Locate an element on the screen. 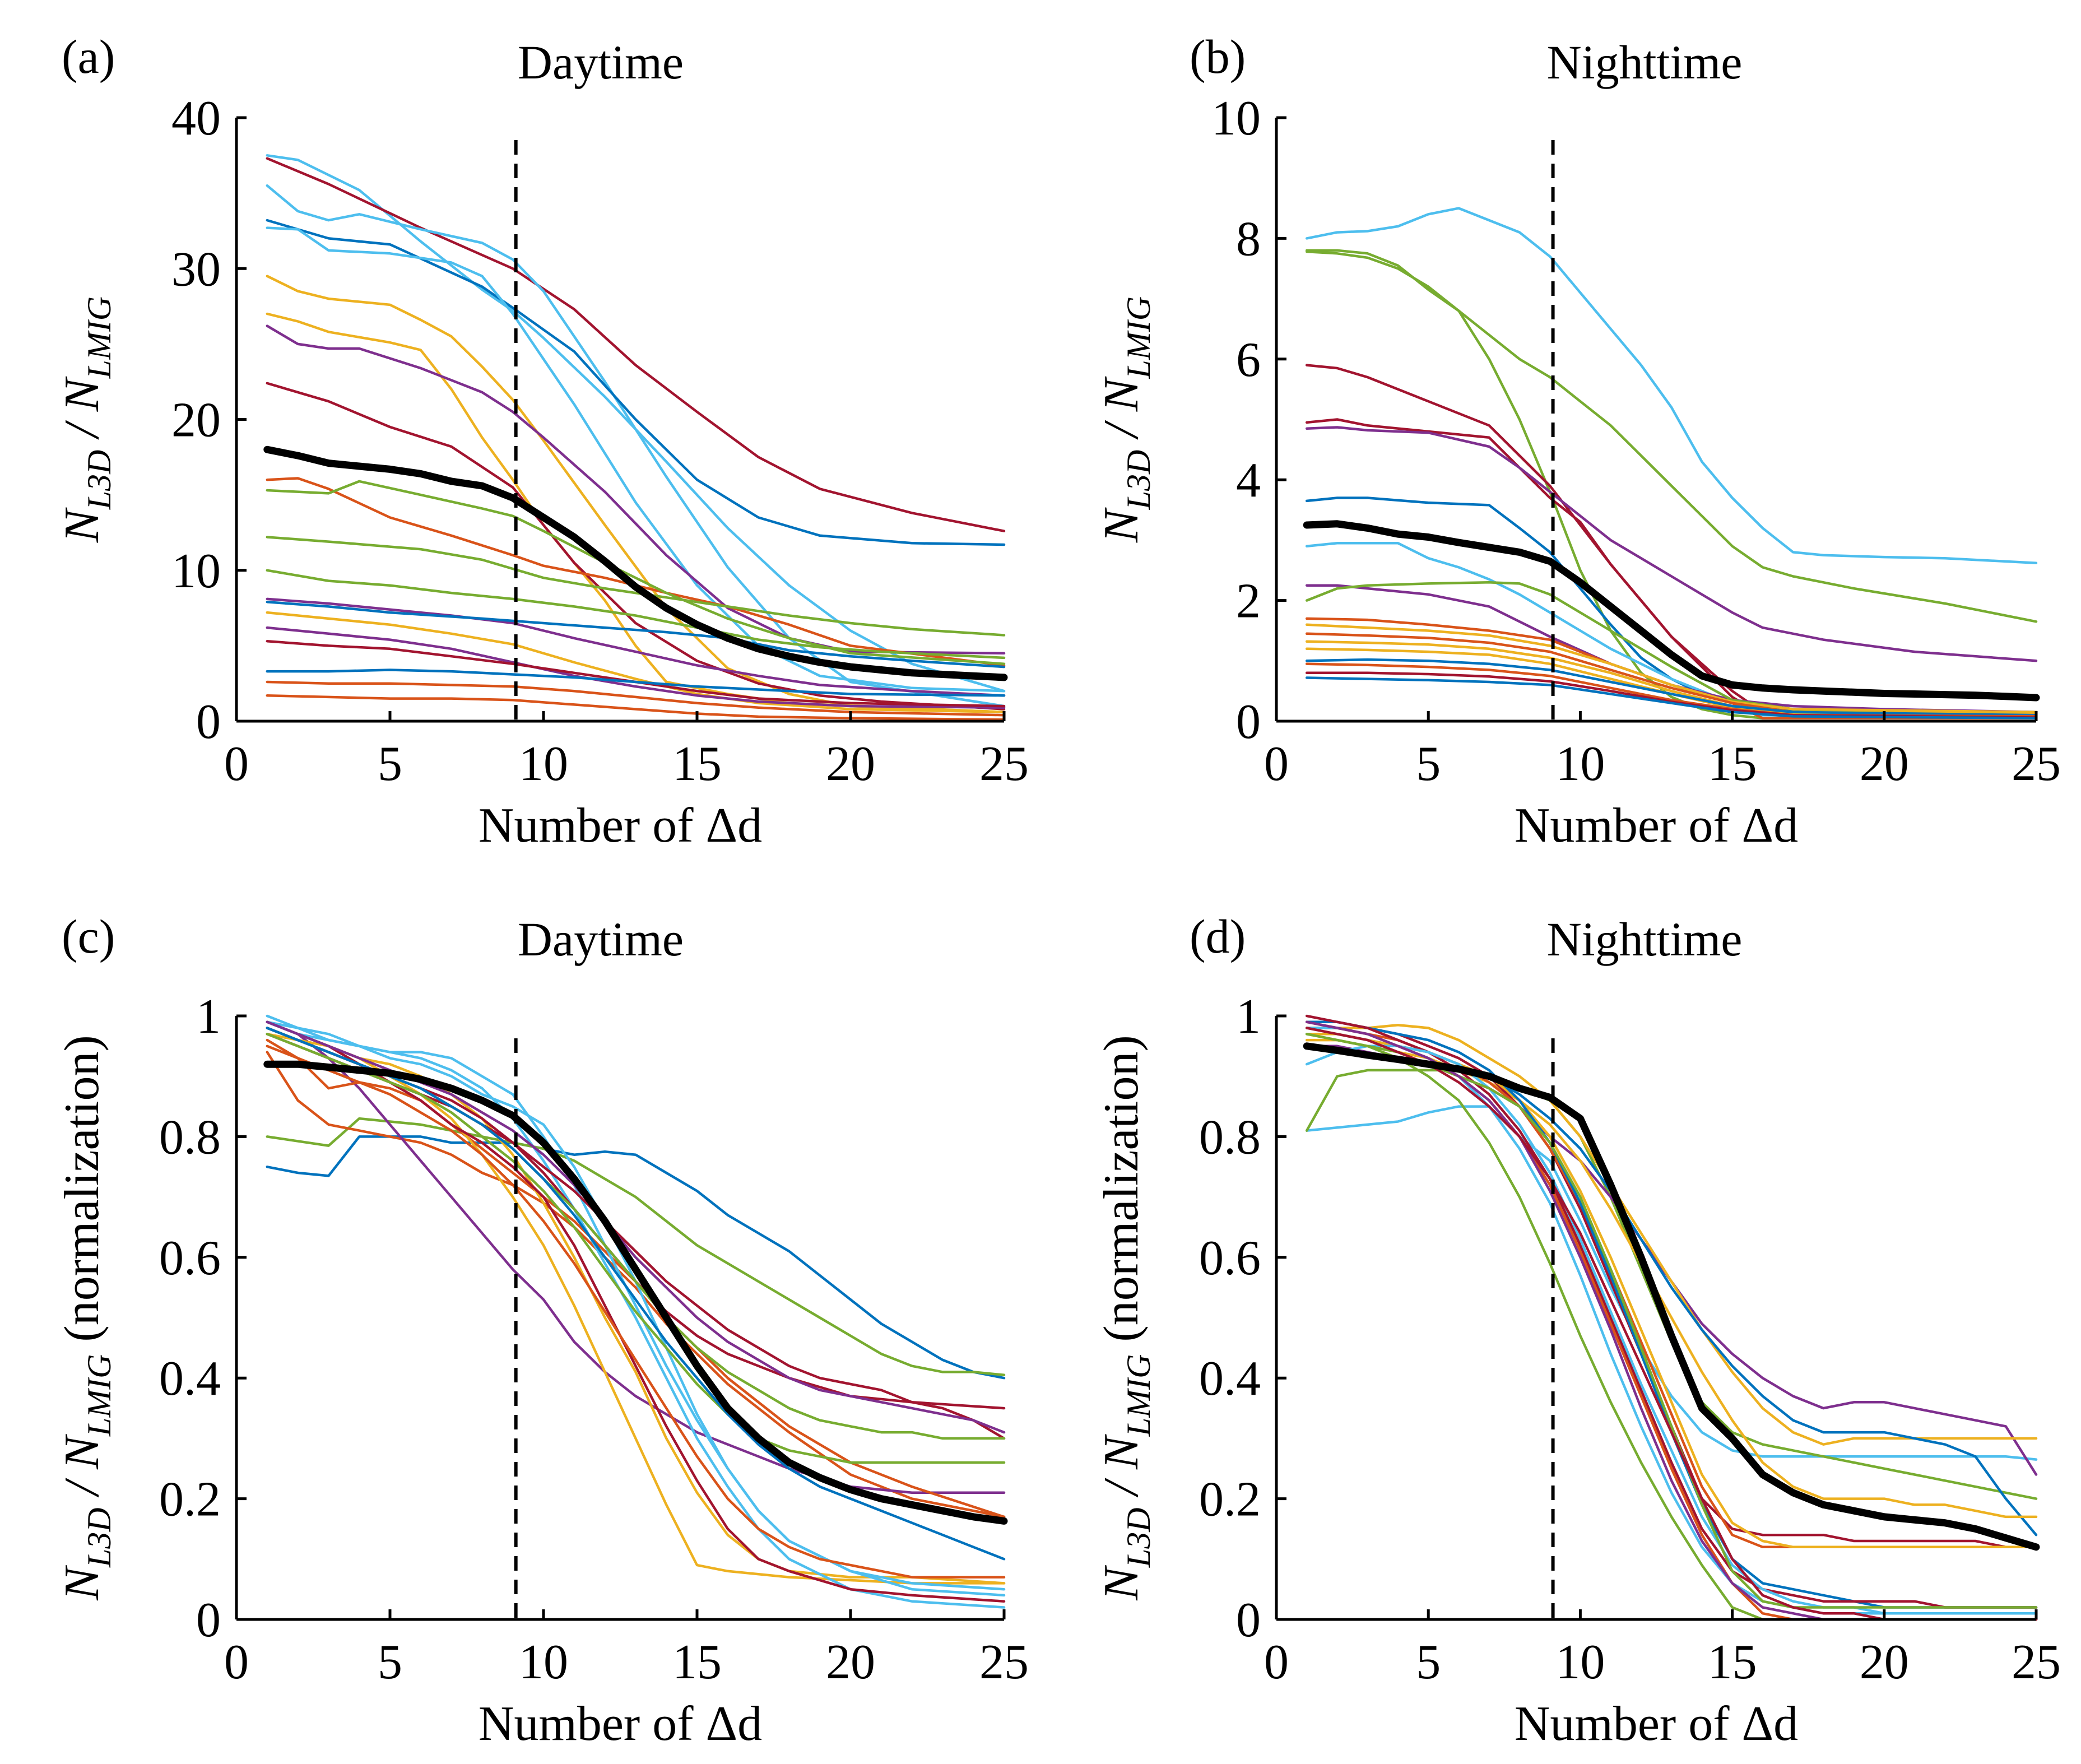  series-line-s19 is located at coordinates (636, 683).